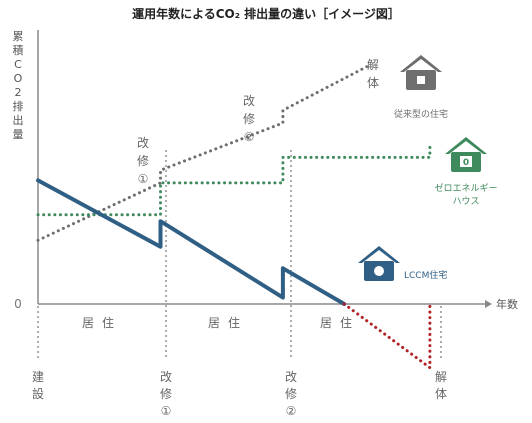 The height and width of the screenshot is (423, 532). I want to click on event-kenchiku-char: 建, so click(38, 377).